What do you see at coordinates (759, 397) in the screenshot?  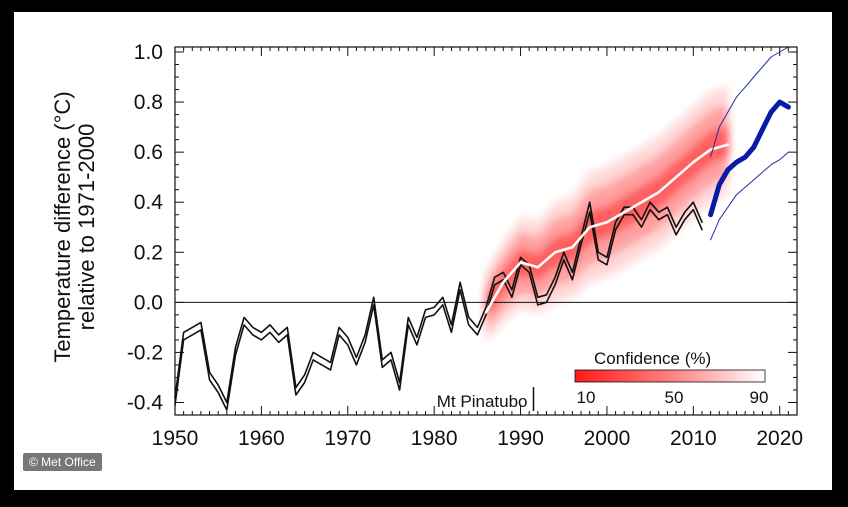 I see `legend-label-90: 90` at bounding box center [759, 397].